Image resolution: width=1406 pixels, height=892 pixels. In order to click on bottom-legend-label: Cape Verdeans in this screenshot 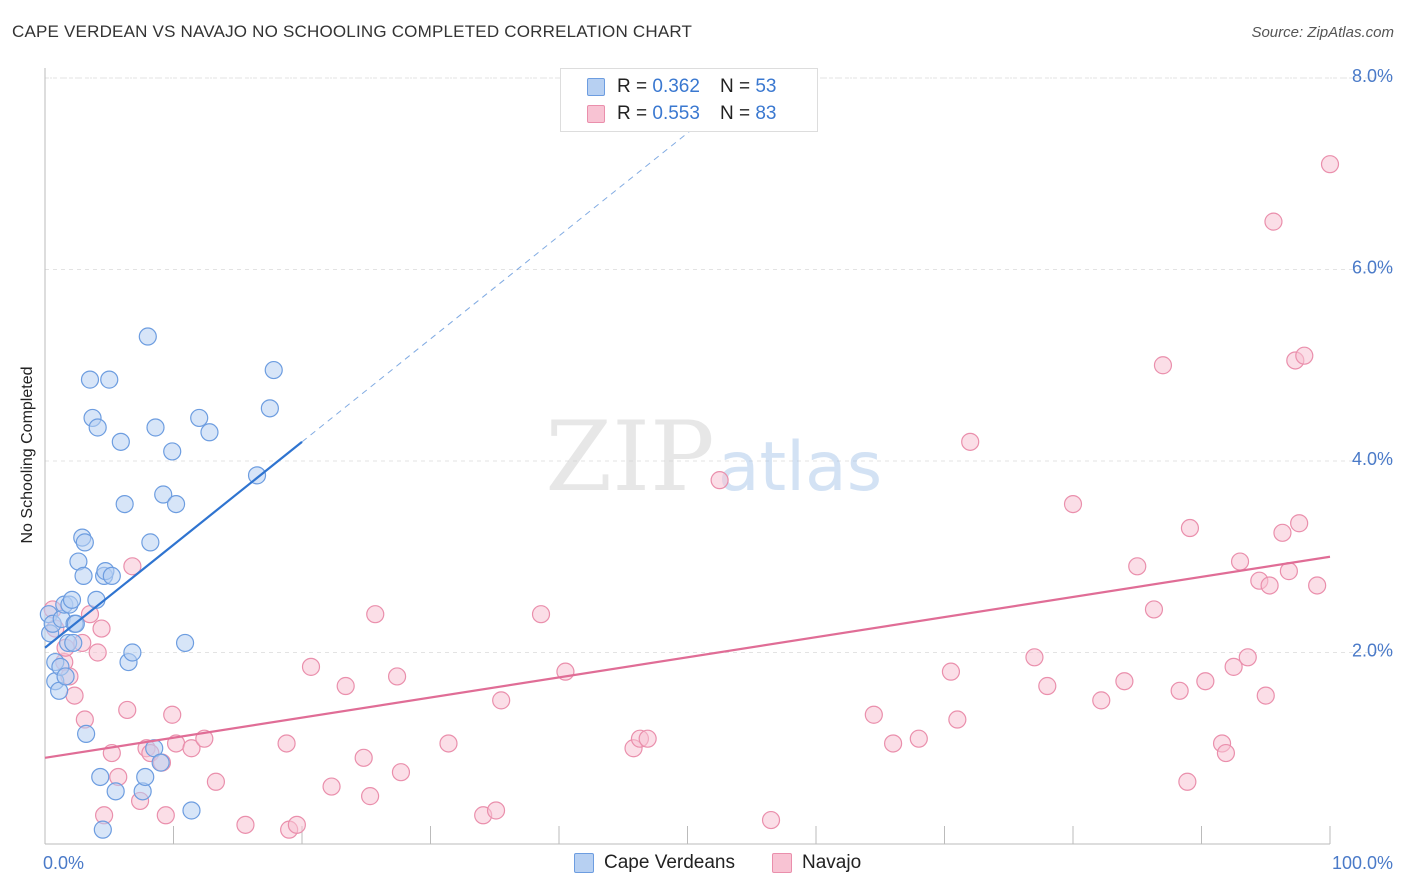, I will do `click(669, 862)`.